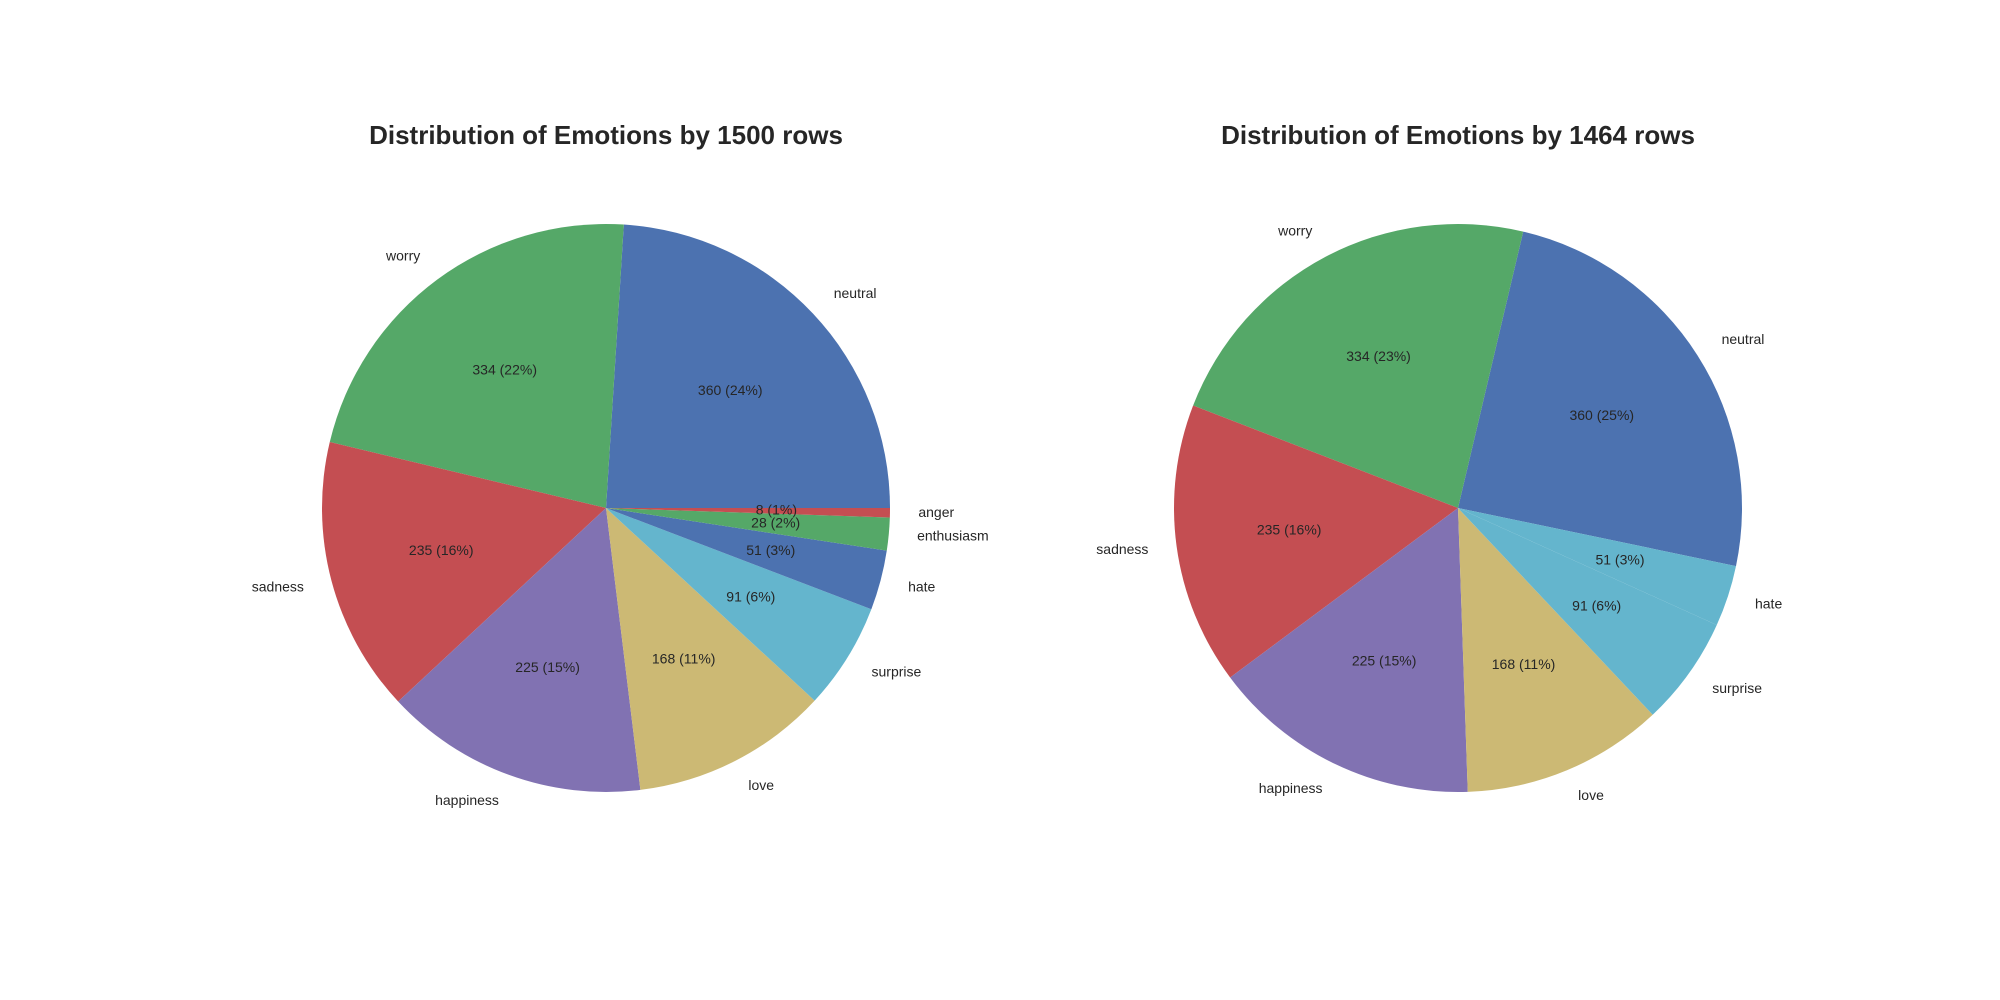 This screenshot has height=1000, width=2000. Describe the element at coordinates (953, 535) in the screenshot. I see `slice-label-enthusiasm: enthusiasm` at that location.